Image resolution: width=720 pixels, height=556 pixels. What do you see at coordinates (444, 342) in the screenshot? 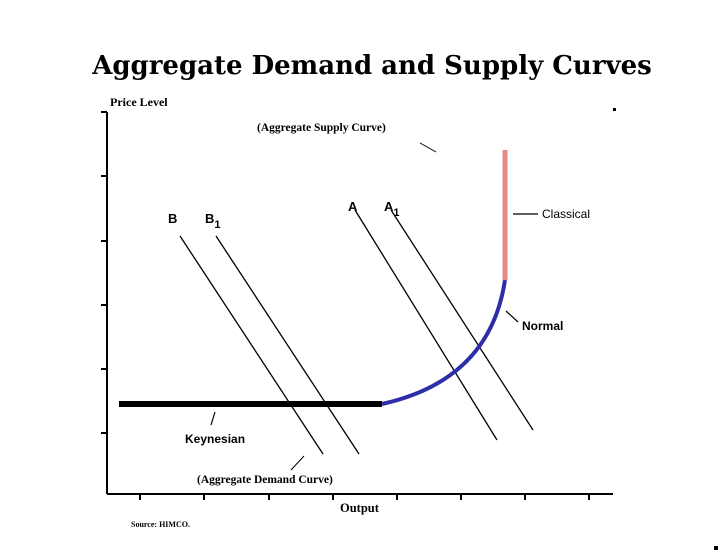
I see `normal-segment` at bounding box center [444, 342].